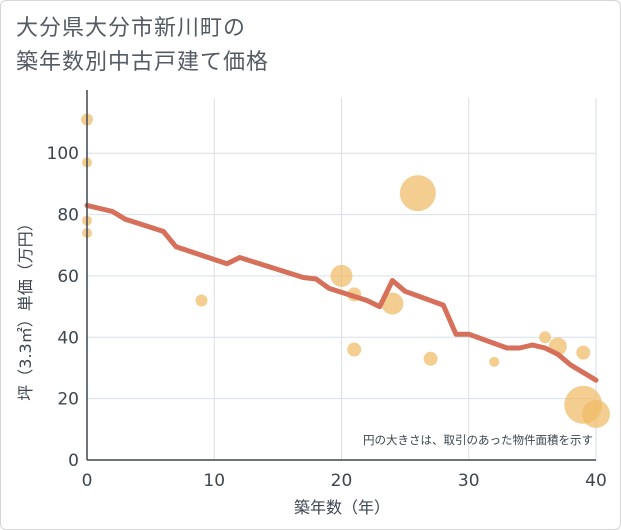 The height and width of the screenshot is (530, 621). What do you see at coordinates (143, 62) in the screenshot?
I see `chart-title-line-2: 築年数別中古戸建て価格` at bounding box center [143, 62].